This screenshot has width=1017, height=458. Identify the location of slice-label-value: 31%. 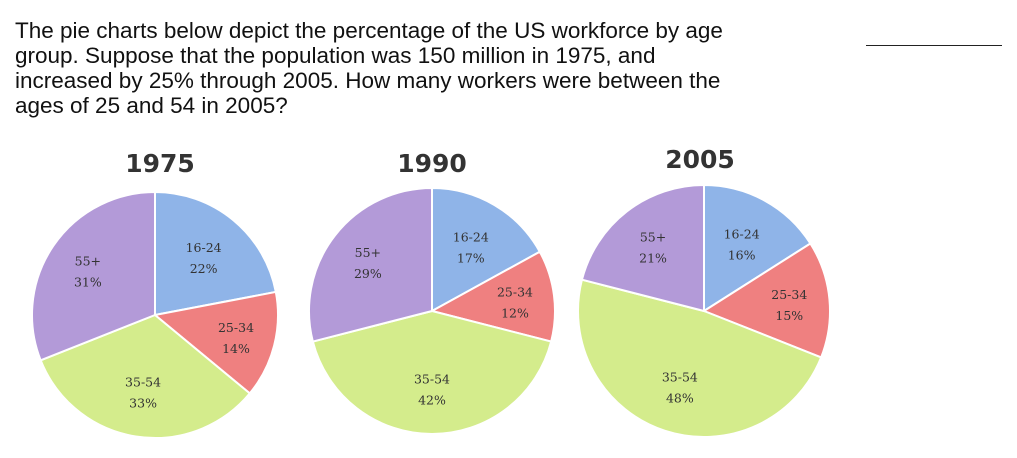
(88, 281).